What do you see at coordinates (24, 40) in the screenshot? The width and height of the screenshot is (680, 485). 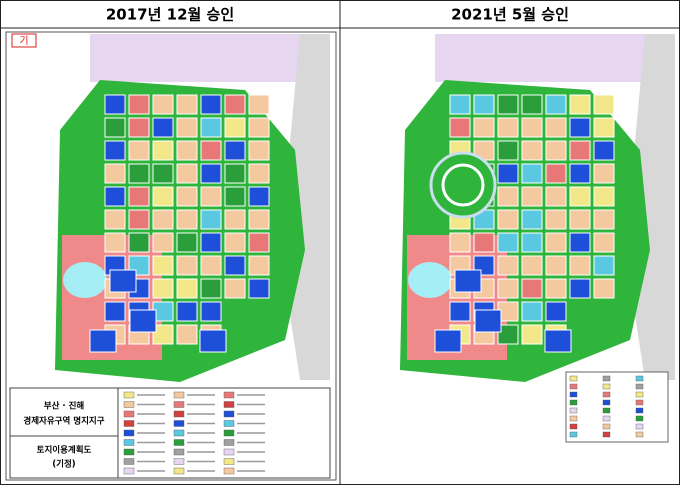 I see `corner-box` at bounding box center [24, 40].